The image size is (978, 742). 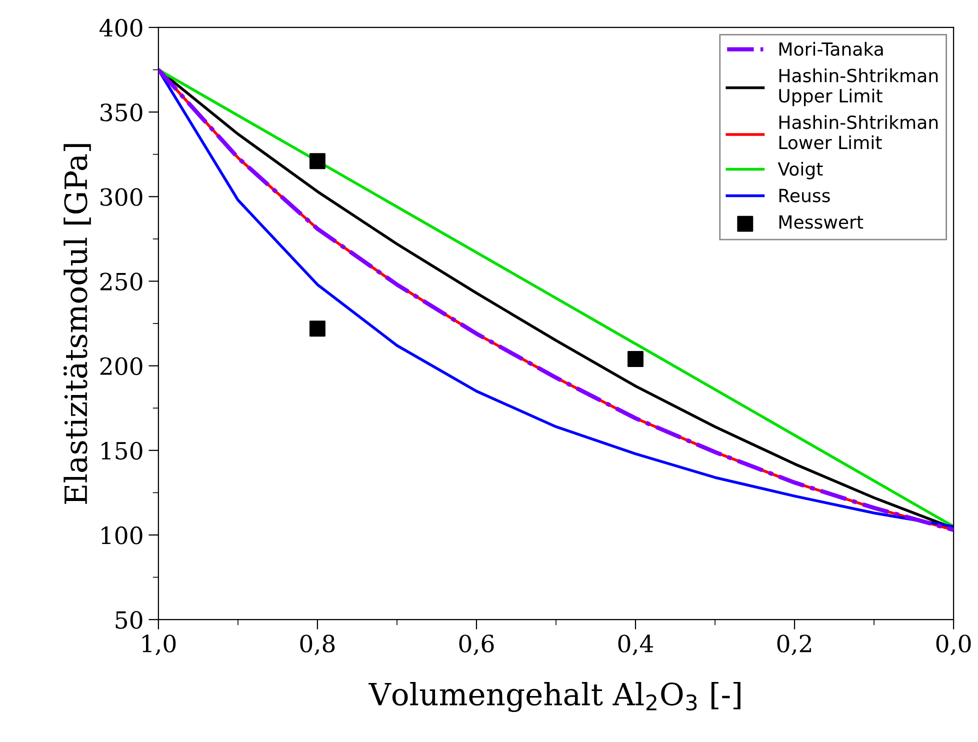 What do you see at coordinates (121, 366) in the screenshot?
I see `y-tick-label: 200` at bounding box center [121, 366].